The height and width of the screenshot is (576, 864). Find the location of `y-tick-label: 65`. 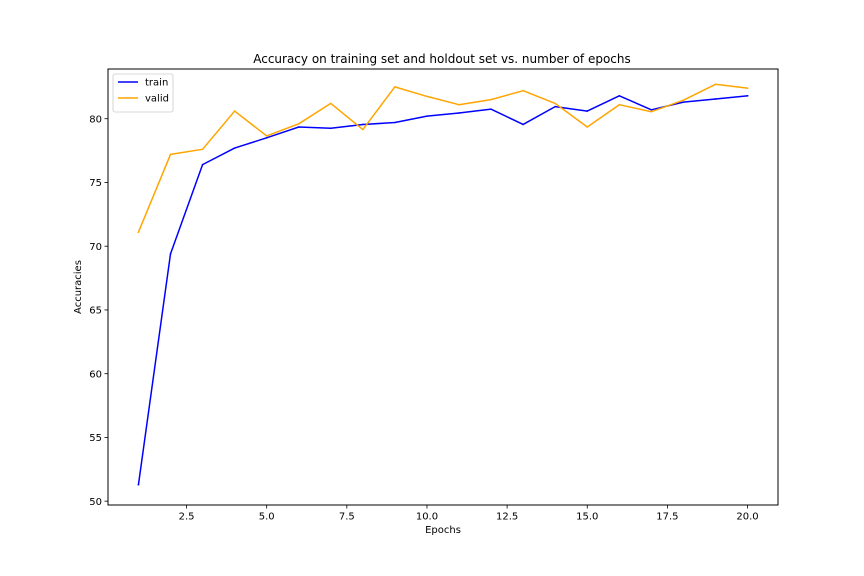

y-tick-label: 65 is located at coordinates (95, 311).